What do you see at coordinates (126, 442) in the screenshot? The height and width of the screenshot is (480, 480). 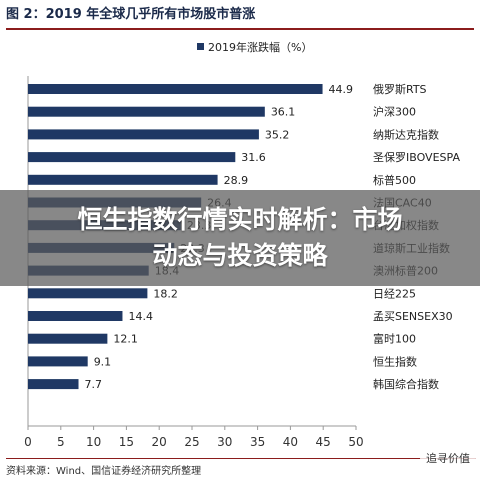 I see `x-tick-label: 15` at bounding box center [126, 442].